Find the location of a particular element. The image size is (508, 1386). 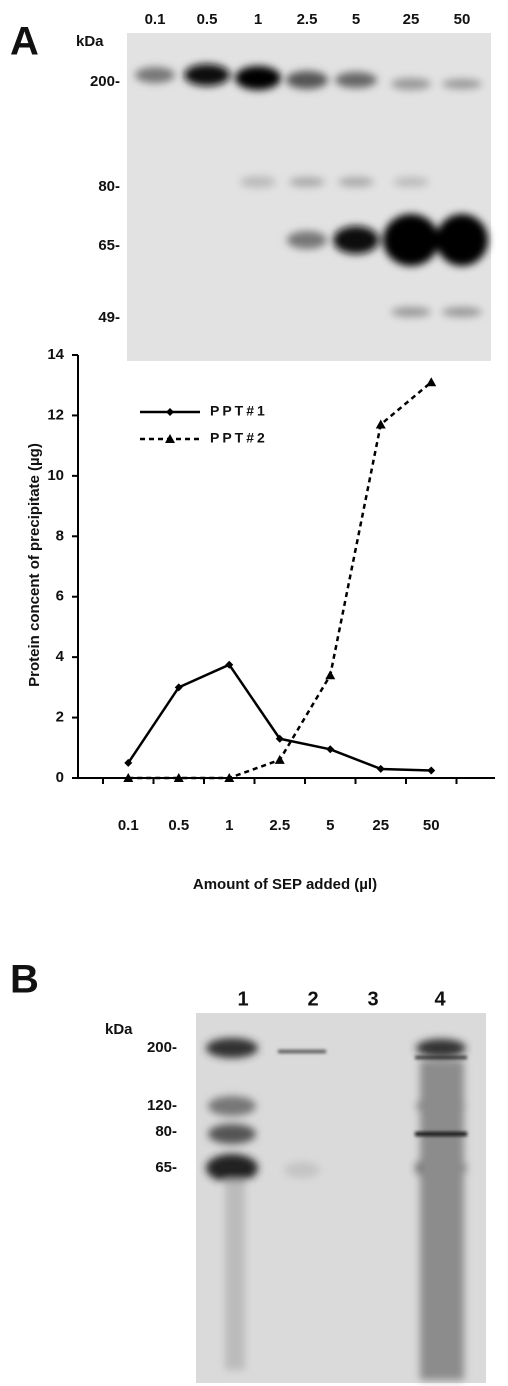

lane-label: 25 is located at coordinates (411, 19).